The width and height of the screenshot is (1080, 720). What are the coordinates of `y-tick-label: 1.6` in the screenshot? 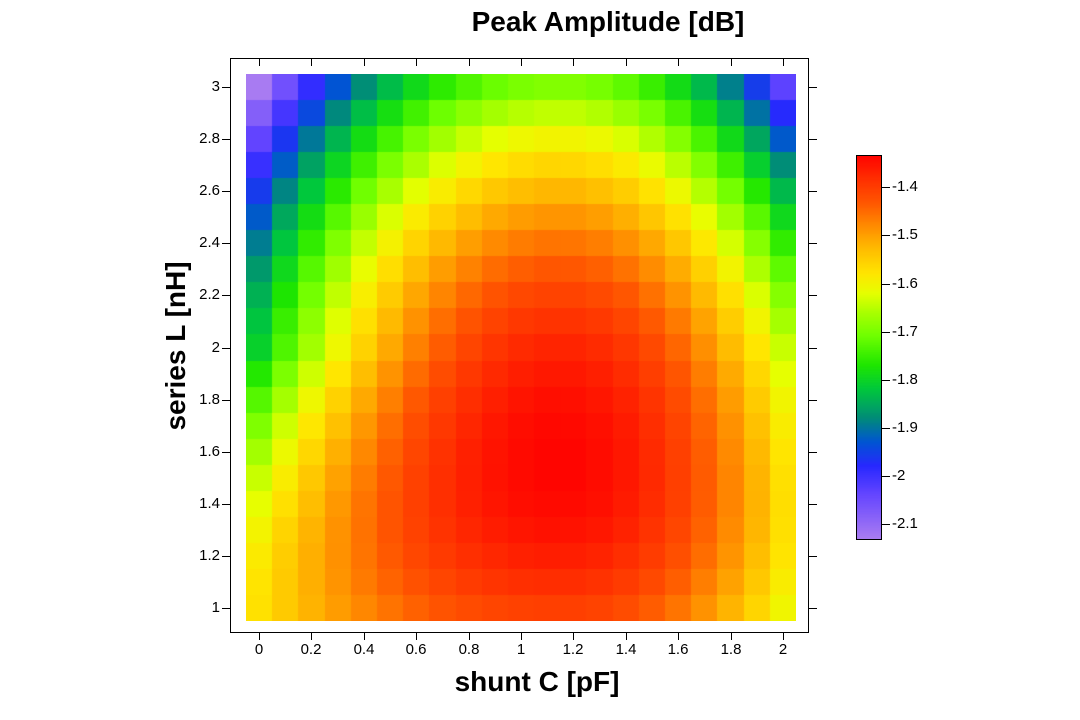 It's located at (209, 451).